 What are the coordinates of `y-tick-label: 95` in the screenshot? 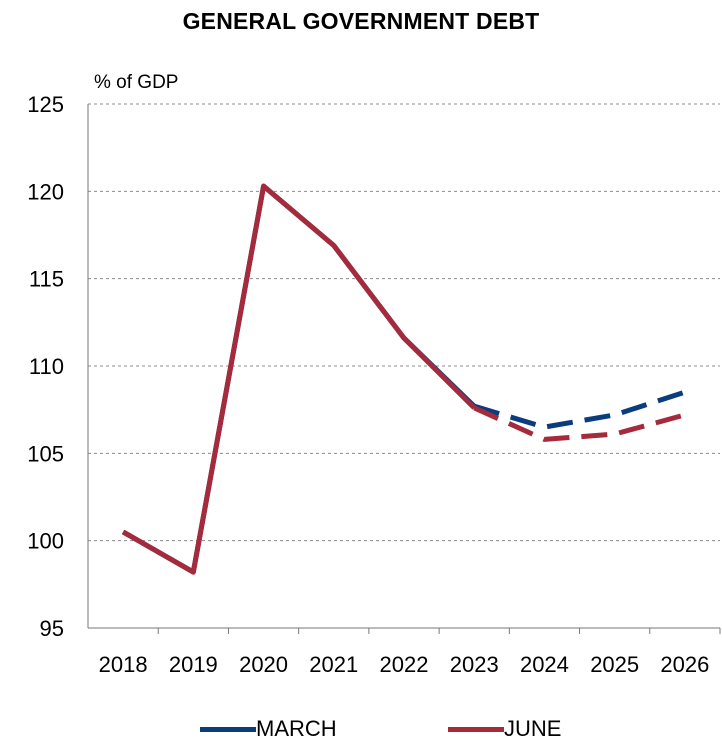 It's located at (52, 628).